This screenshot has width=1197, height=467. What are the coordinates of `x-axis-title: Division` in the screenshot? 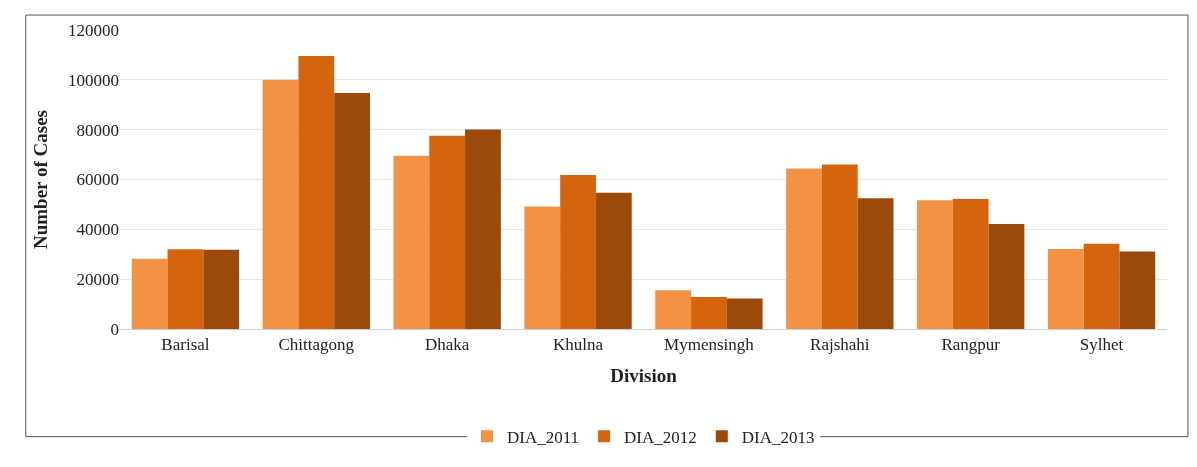 It's located at (644, 376).